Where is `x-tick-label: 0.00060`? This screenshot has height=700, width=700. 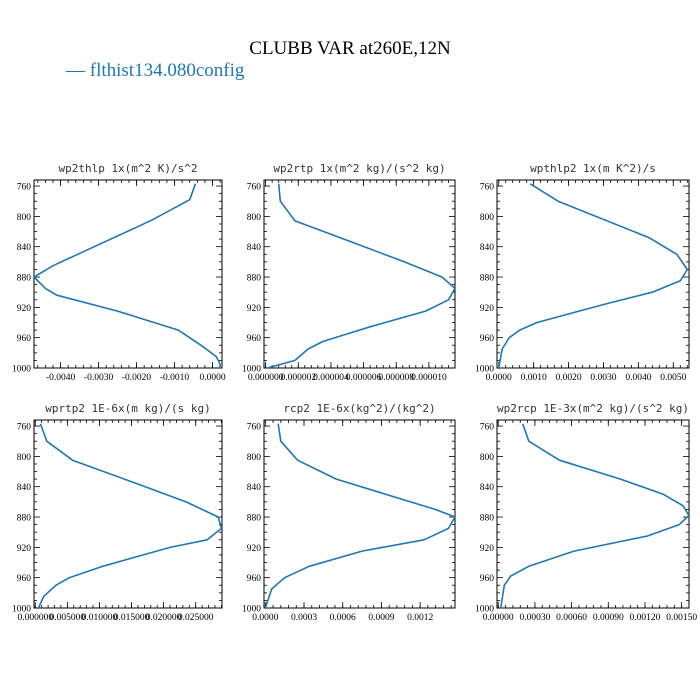 x-tick-label: 0.00060 is located at coordinates (571, 618).